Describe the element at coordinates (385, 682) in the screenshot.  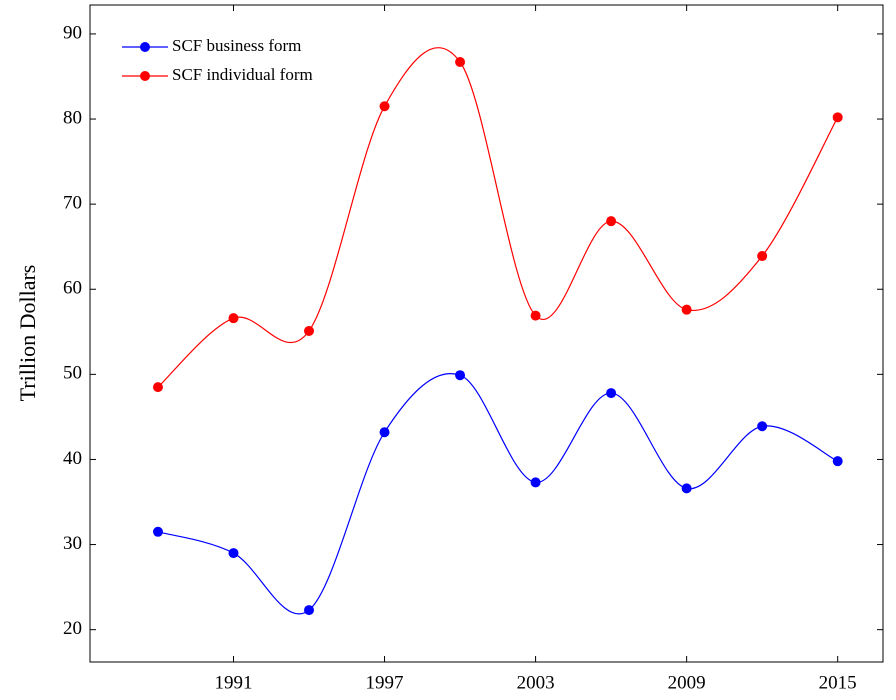
I see `x-tick-label: 1997` at that location.